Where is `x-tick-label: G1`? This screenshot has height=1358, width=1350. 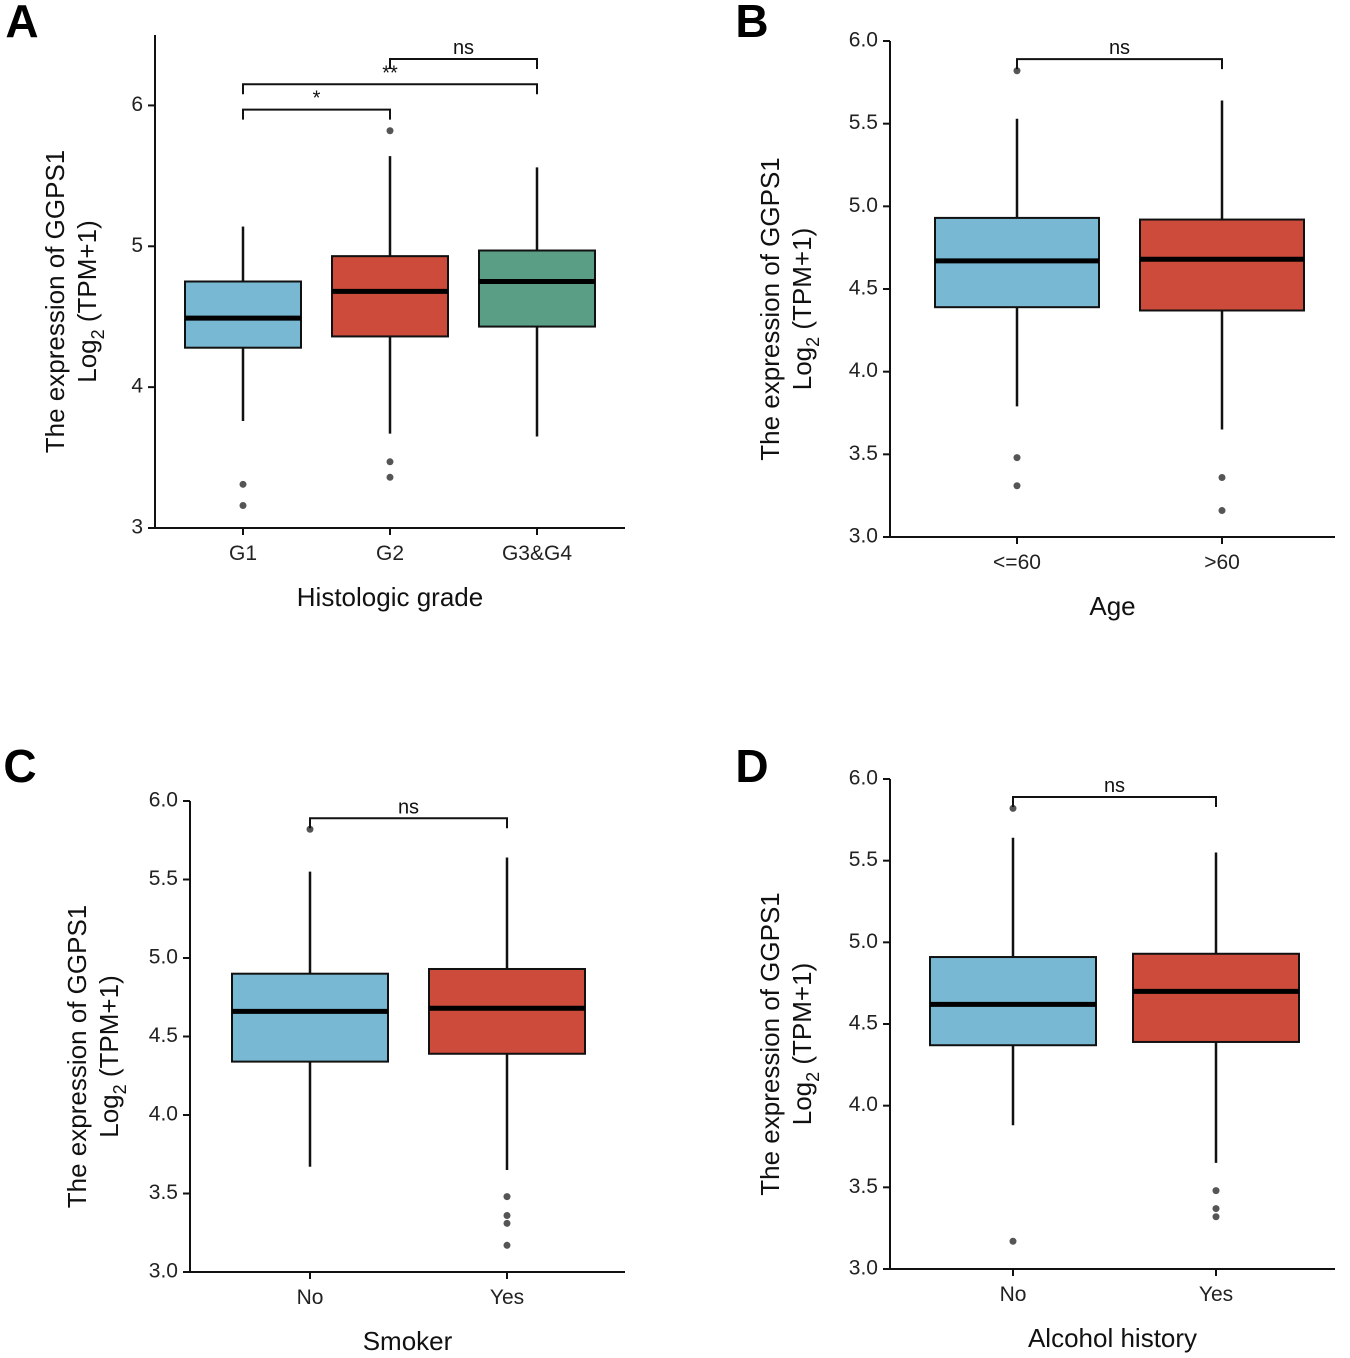 x-tick-label: G1 is located at coordinates (243, 553).